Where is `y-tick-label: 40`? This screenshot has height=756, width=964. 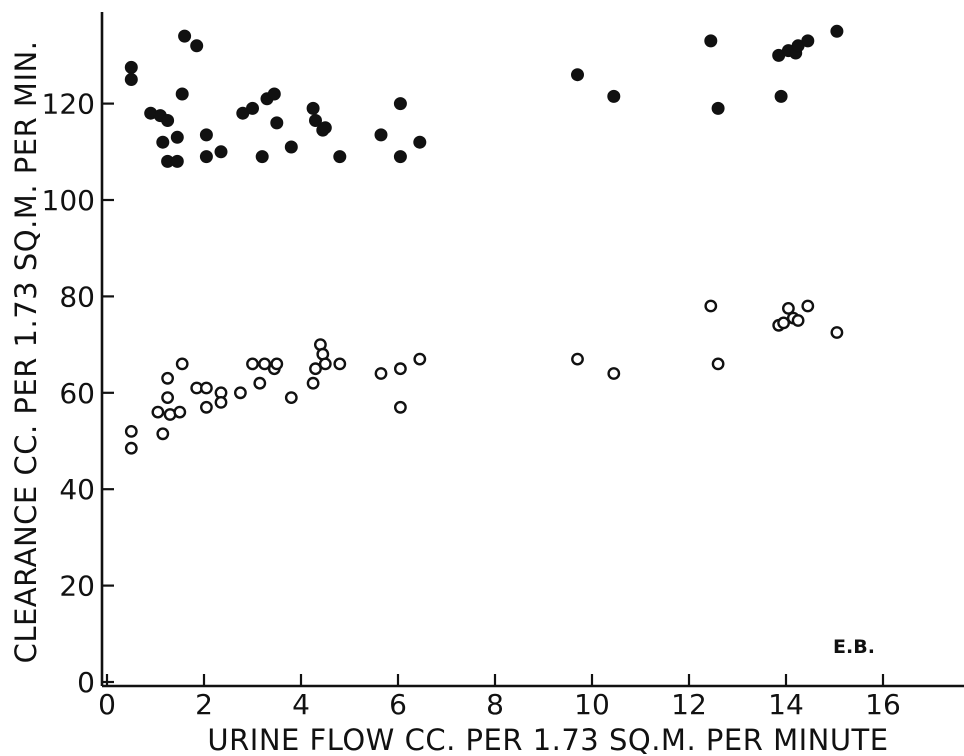
y-tick-label: 40 is located at coordinates (77, 489).